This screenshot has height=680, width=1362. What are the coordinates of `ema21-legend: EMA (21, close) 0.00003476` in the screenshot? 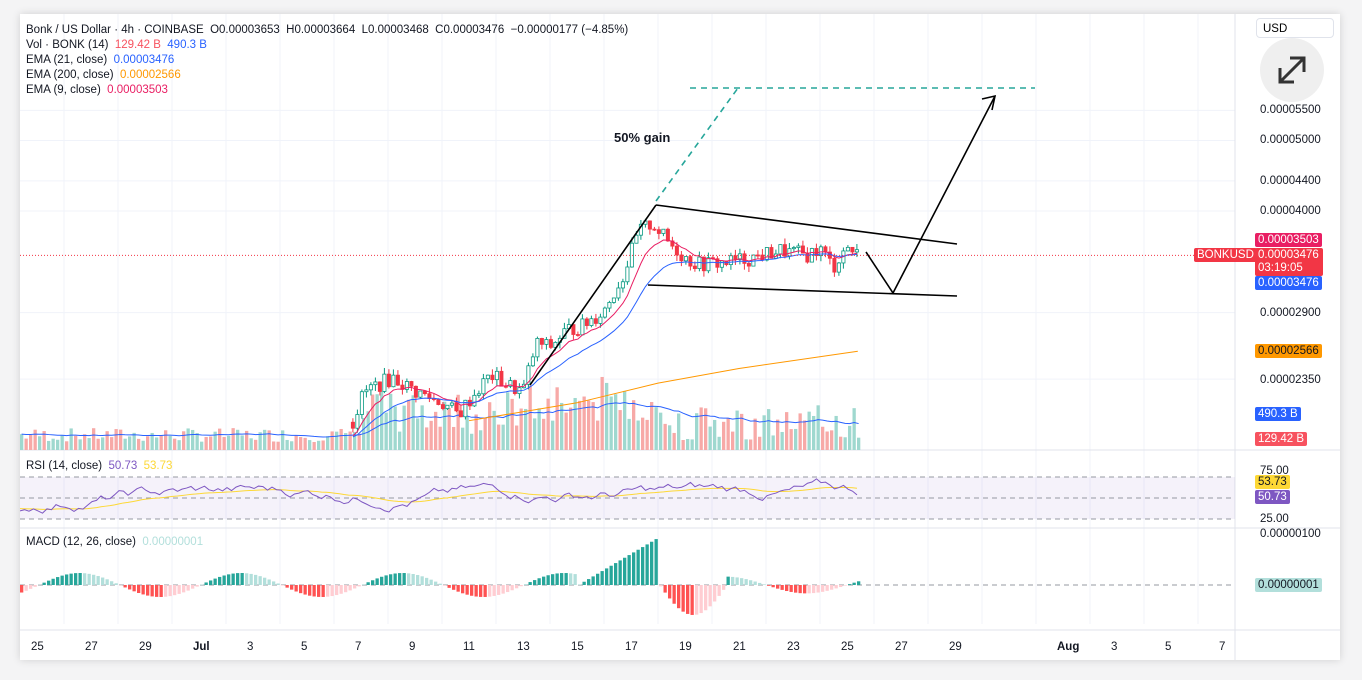 It's located at (100, 60).